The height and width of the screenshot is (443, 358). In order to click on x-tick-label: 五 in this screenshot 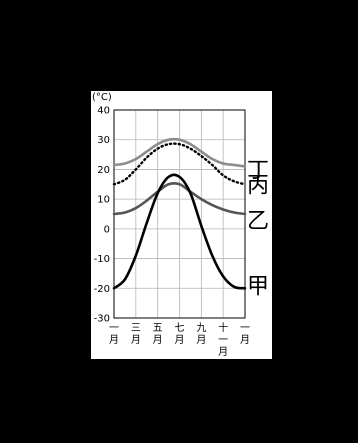, I will do `click(158, 328)`.